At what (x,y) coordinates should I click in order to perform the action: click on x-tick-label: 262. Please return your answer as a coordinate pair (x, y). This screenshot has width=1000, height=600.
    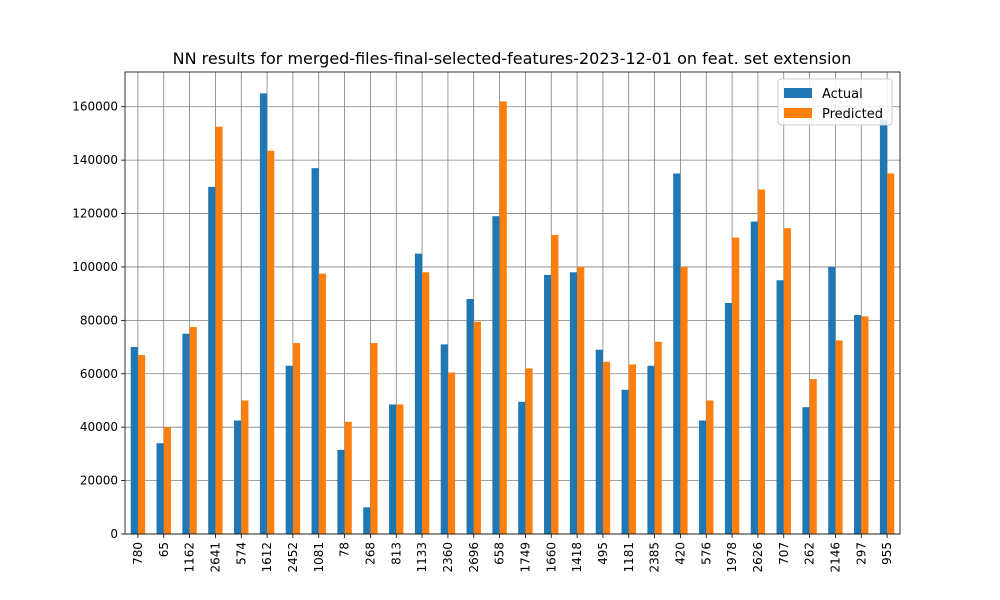
    Looking at the image, I should click on (810, 553).